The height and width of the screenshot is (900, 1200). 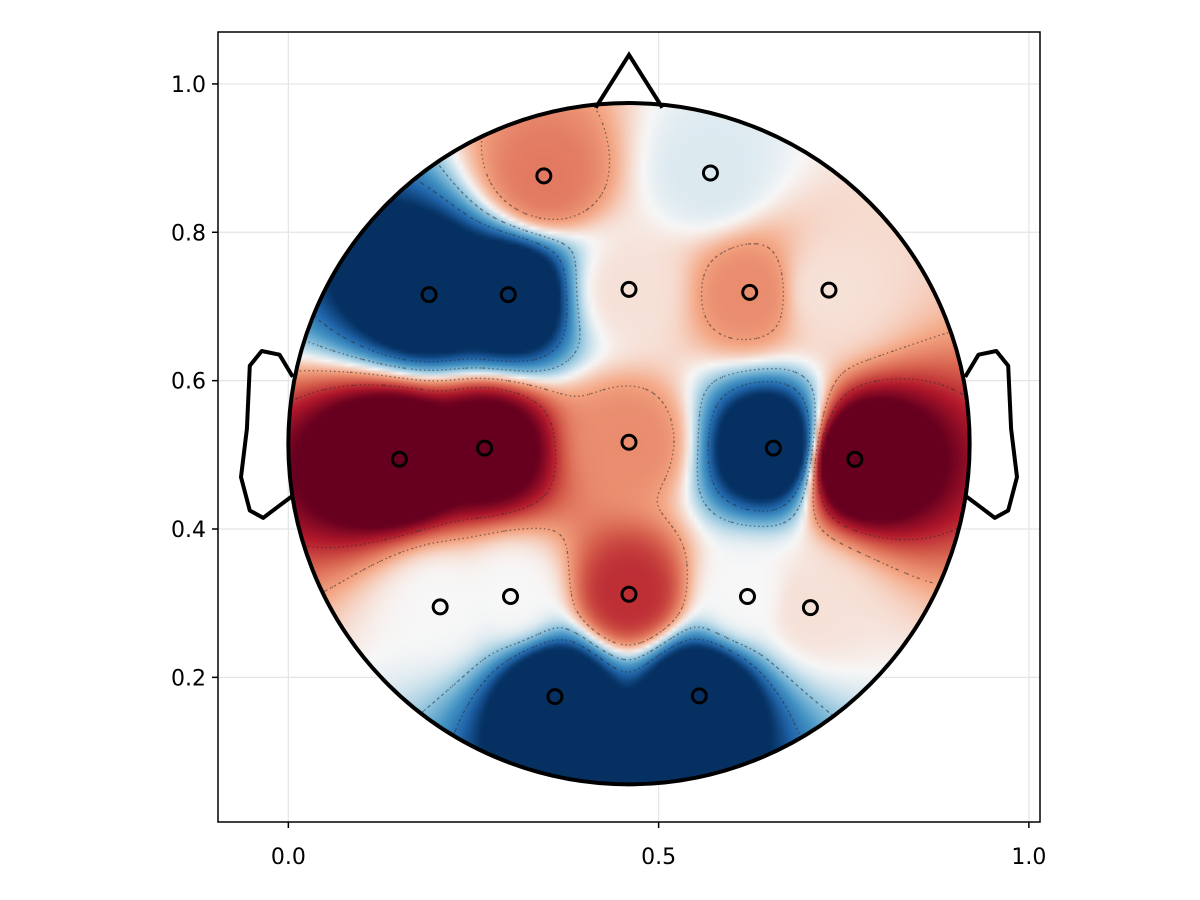 I want to click on x-tick-labels: 0.0 0.5 1.0, so click(x=659, y=857).